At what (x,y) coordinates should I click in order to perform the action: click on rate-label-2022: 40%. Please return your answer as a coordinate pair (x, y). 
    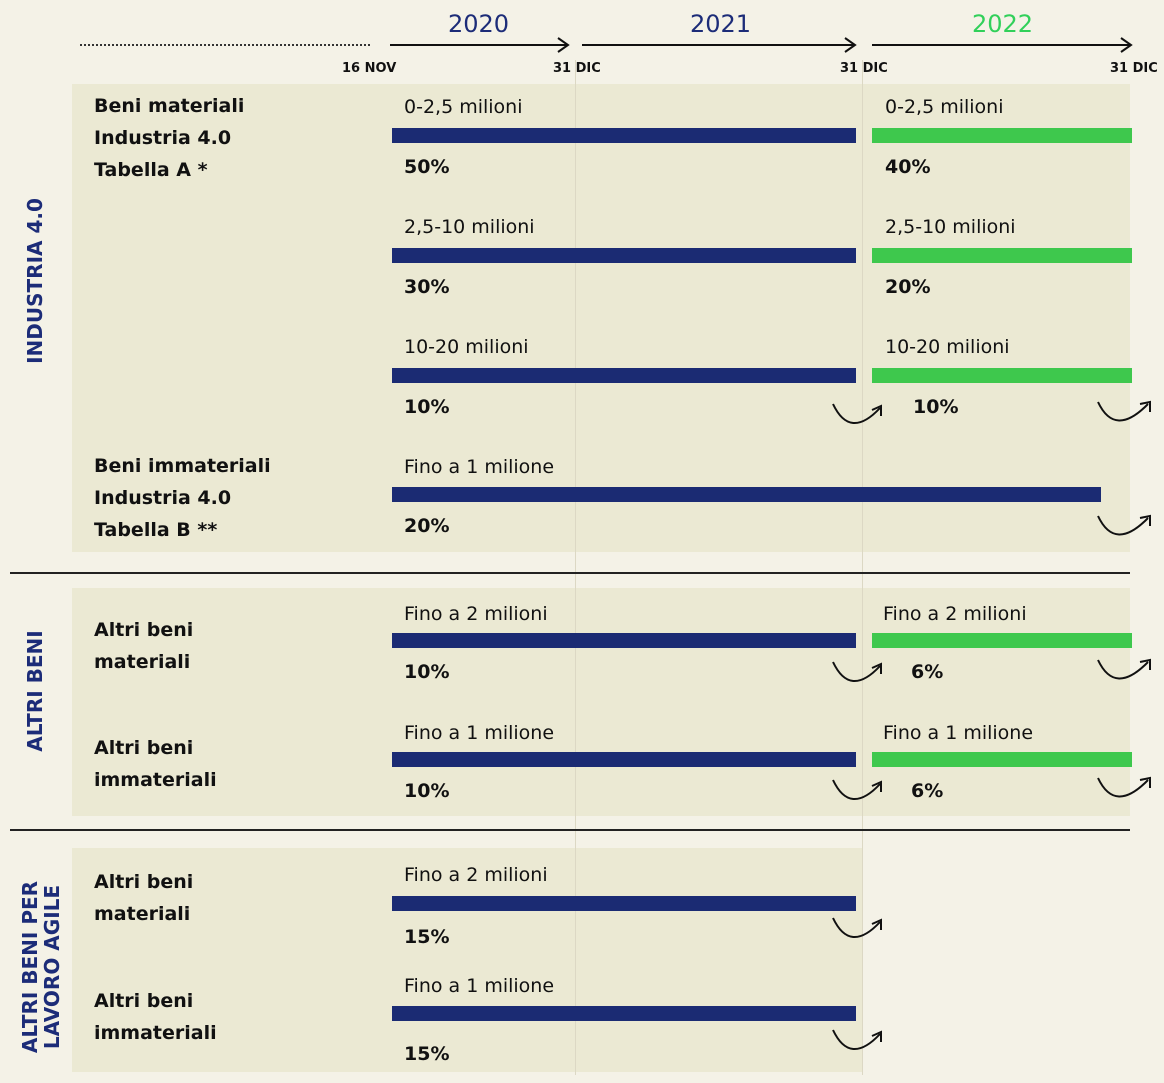
    Looking at the image, I should click on (908, 167).